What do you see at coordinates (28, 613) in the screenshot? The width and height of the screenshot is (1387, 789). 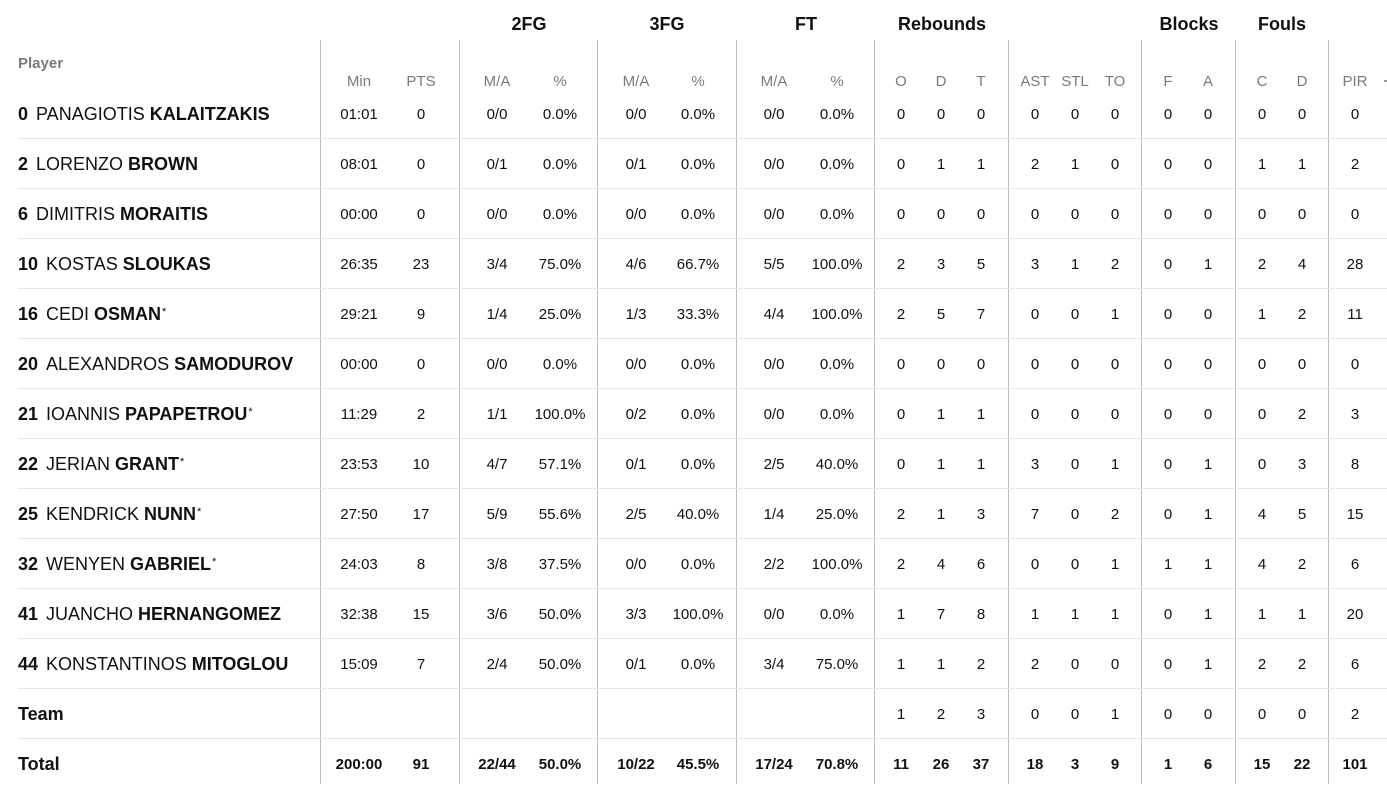 I see `jersey-number: 41` at bounding box center [28, 613].